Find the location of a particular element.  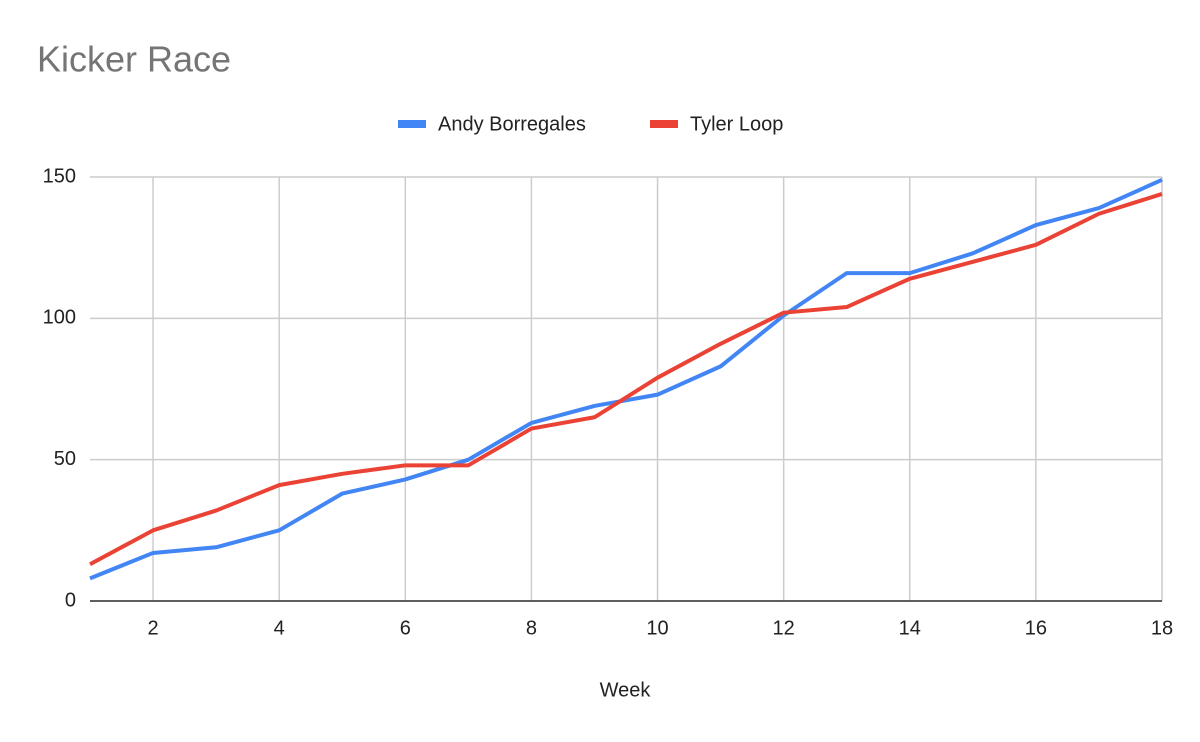

x-tick-label: 4 is located at coordinates (279, 628).